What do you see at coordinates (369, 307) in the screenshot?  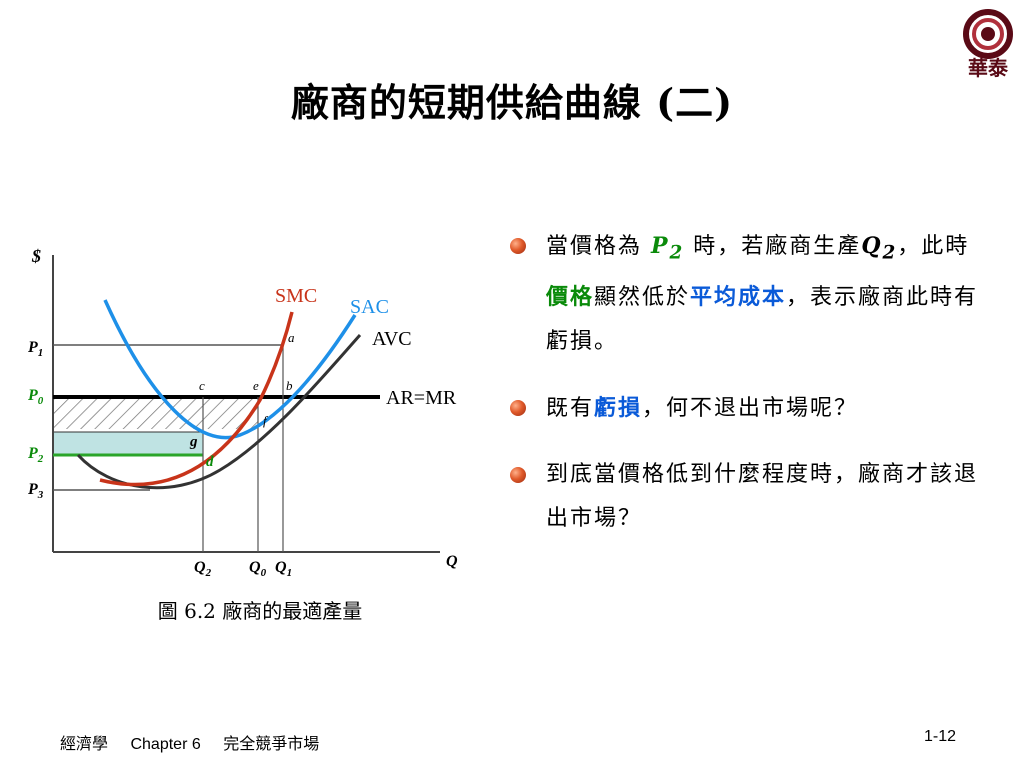 I see `sac-label: SAC` at bounding box center [369, 307].